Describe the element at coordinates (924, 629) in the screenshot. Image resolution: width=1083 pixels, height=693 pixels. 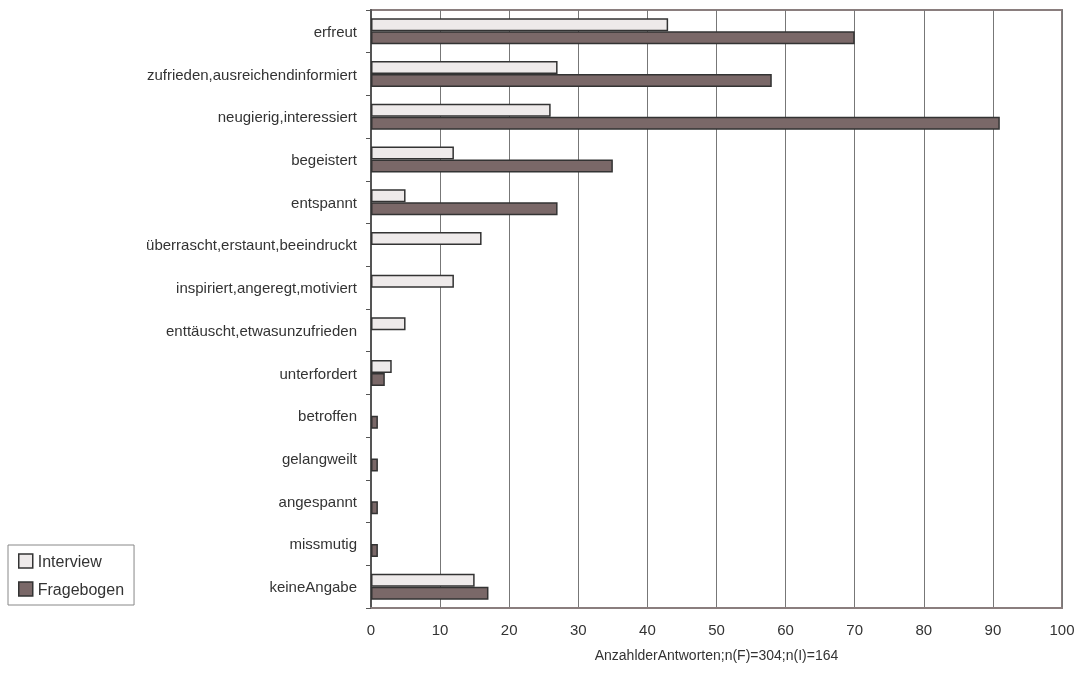
I see `x-tick-label: 80` at that location.